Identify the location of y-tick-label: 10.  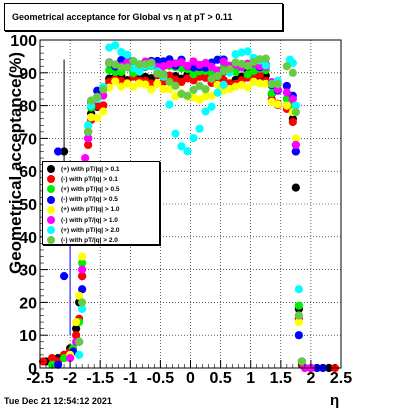
(28, 336).